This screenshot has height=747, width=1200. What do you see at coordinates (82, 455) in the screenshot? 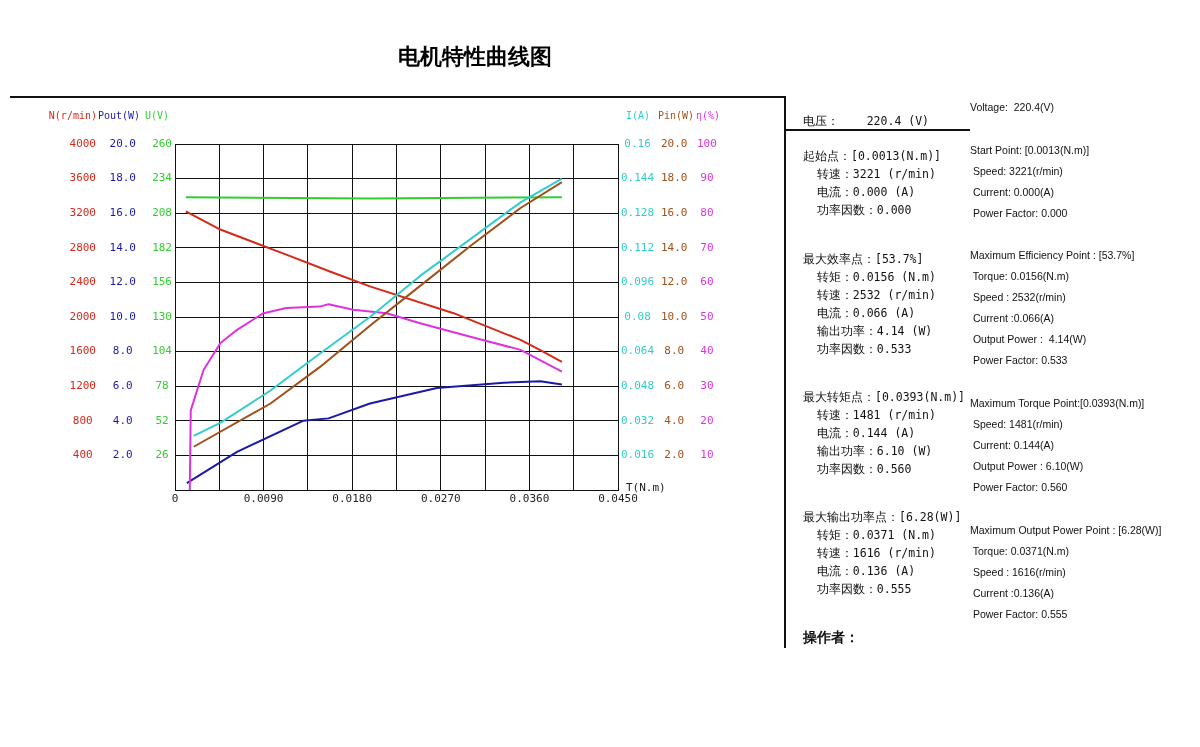
I see `y-tick-label: 400` at bounding box center [82, 455].